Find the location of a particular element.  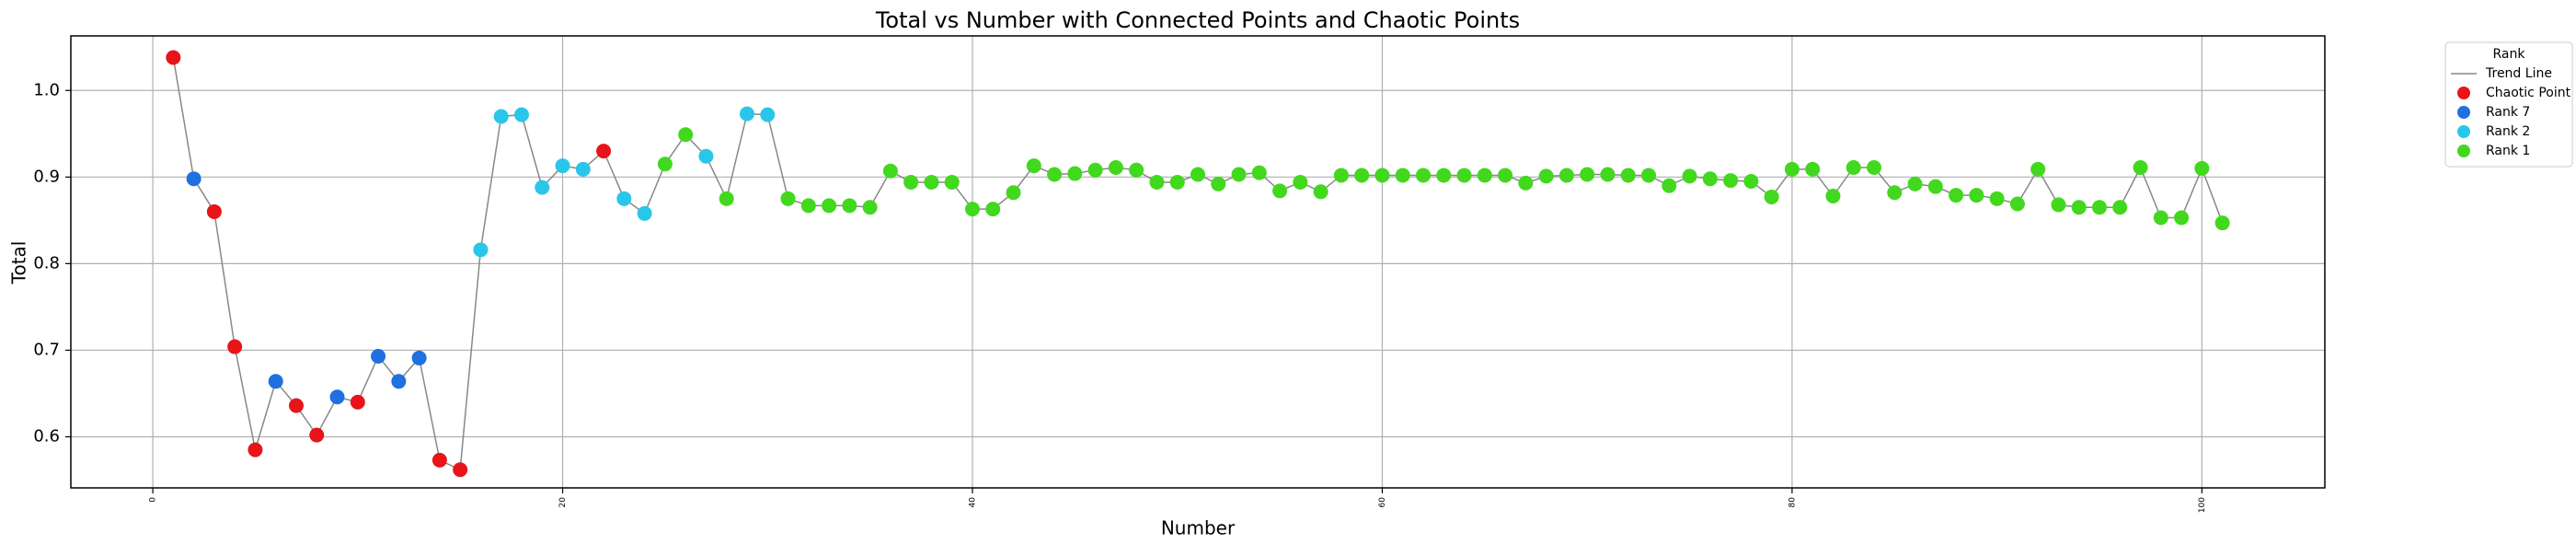

legend-label: Chaotic Point is located at coordinates (2528, 93).